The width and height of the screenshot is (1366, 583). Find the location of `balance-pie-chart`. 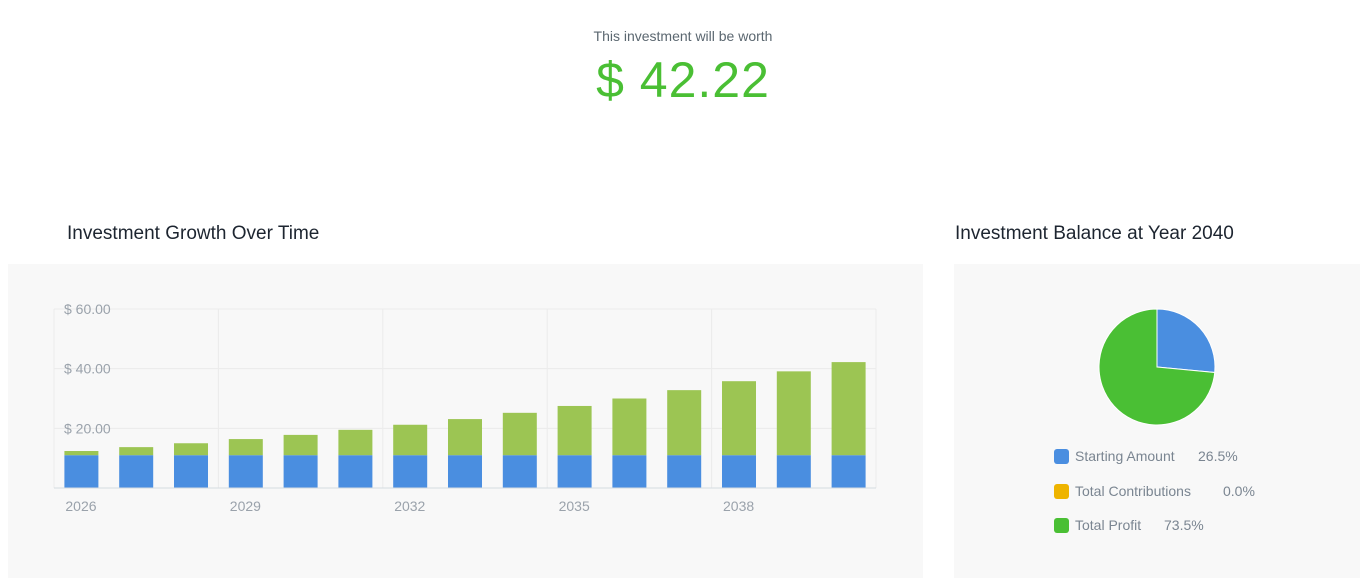

balance-pie-chart is located at coordinates (1157, 367).